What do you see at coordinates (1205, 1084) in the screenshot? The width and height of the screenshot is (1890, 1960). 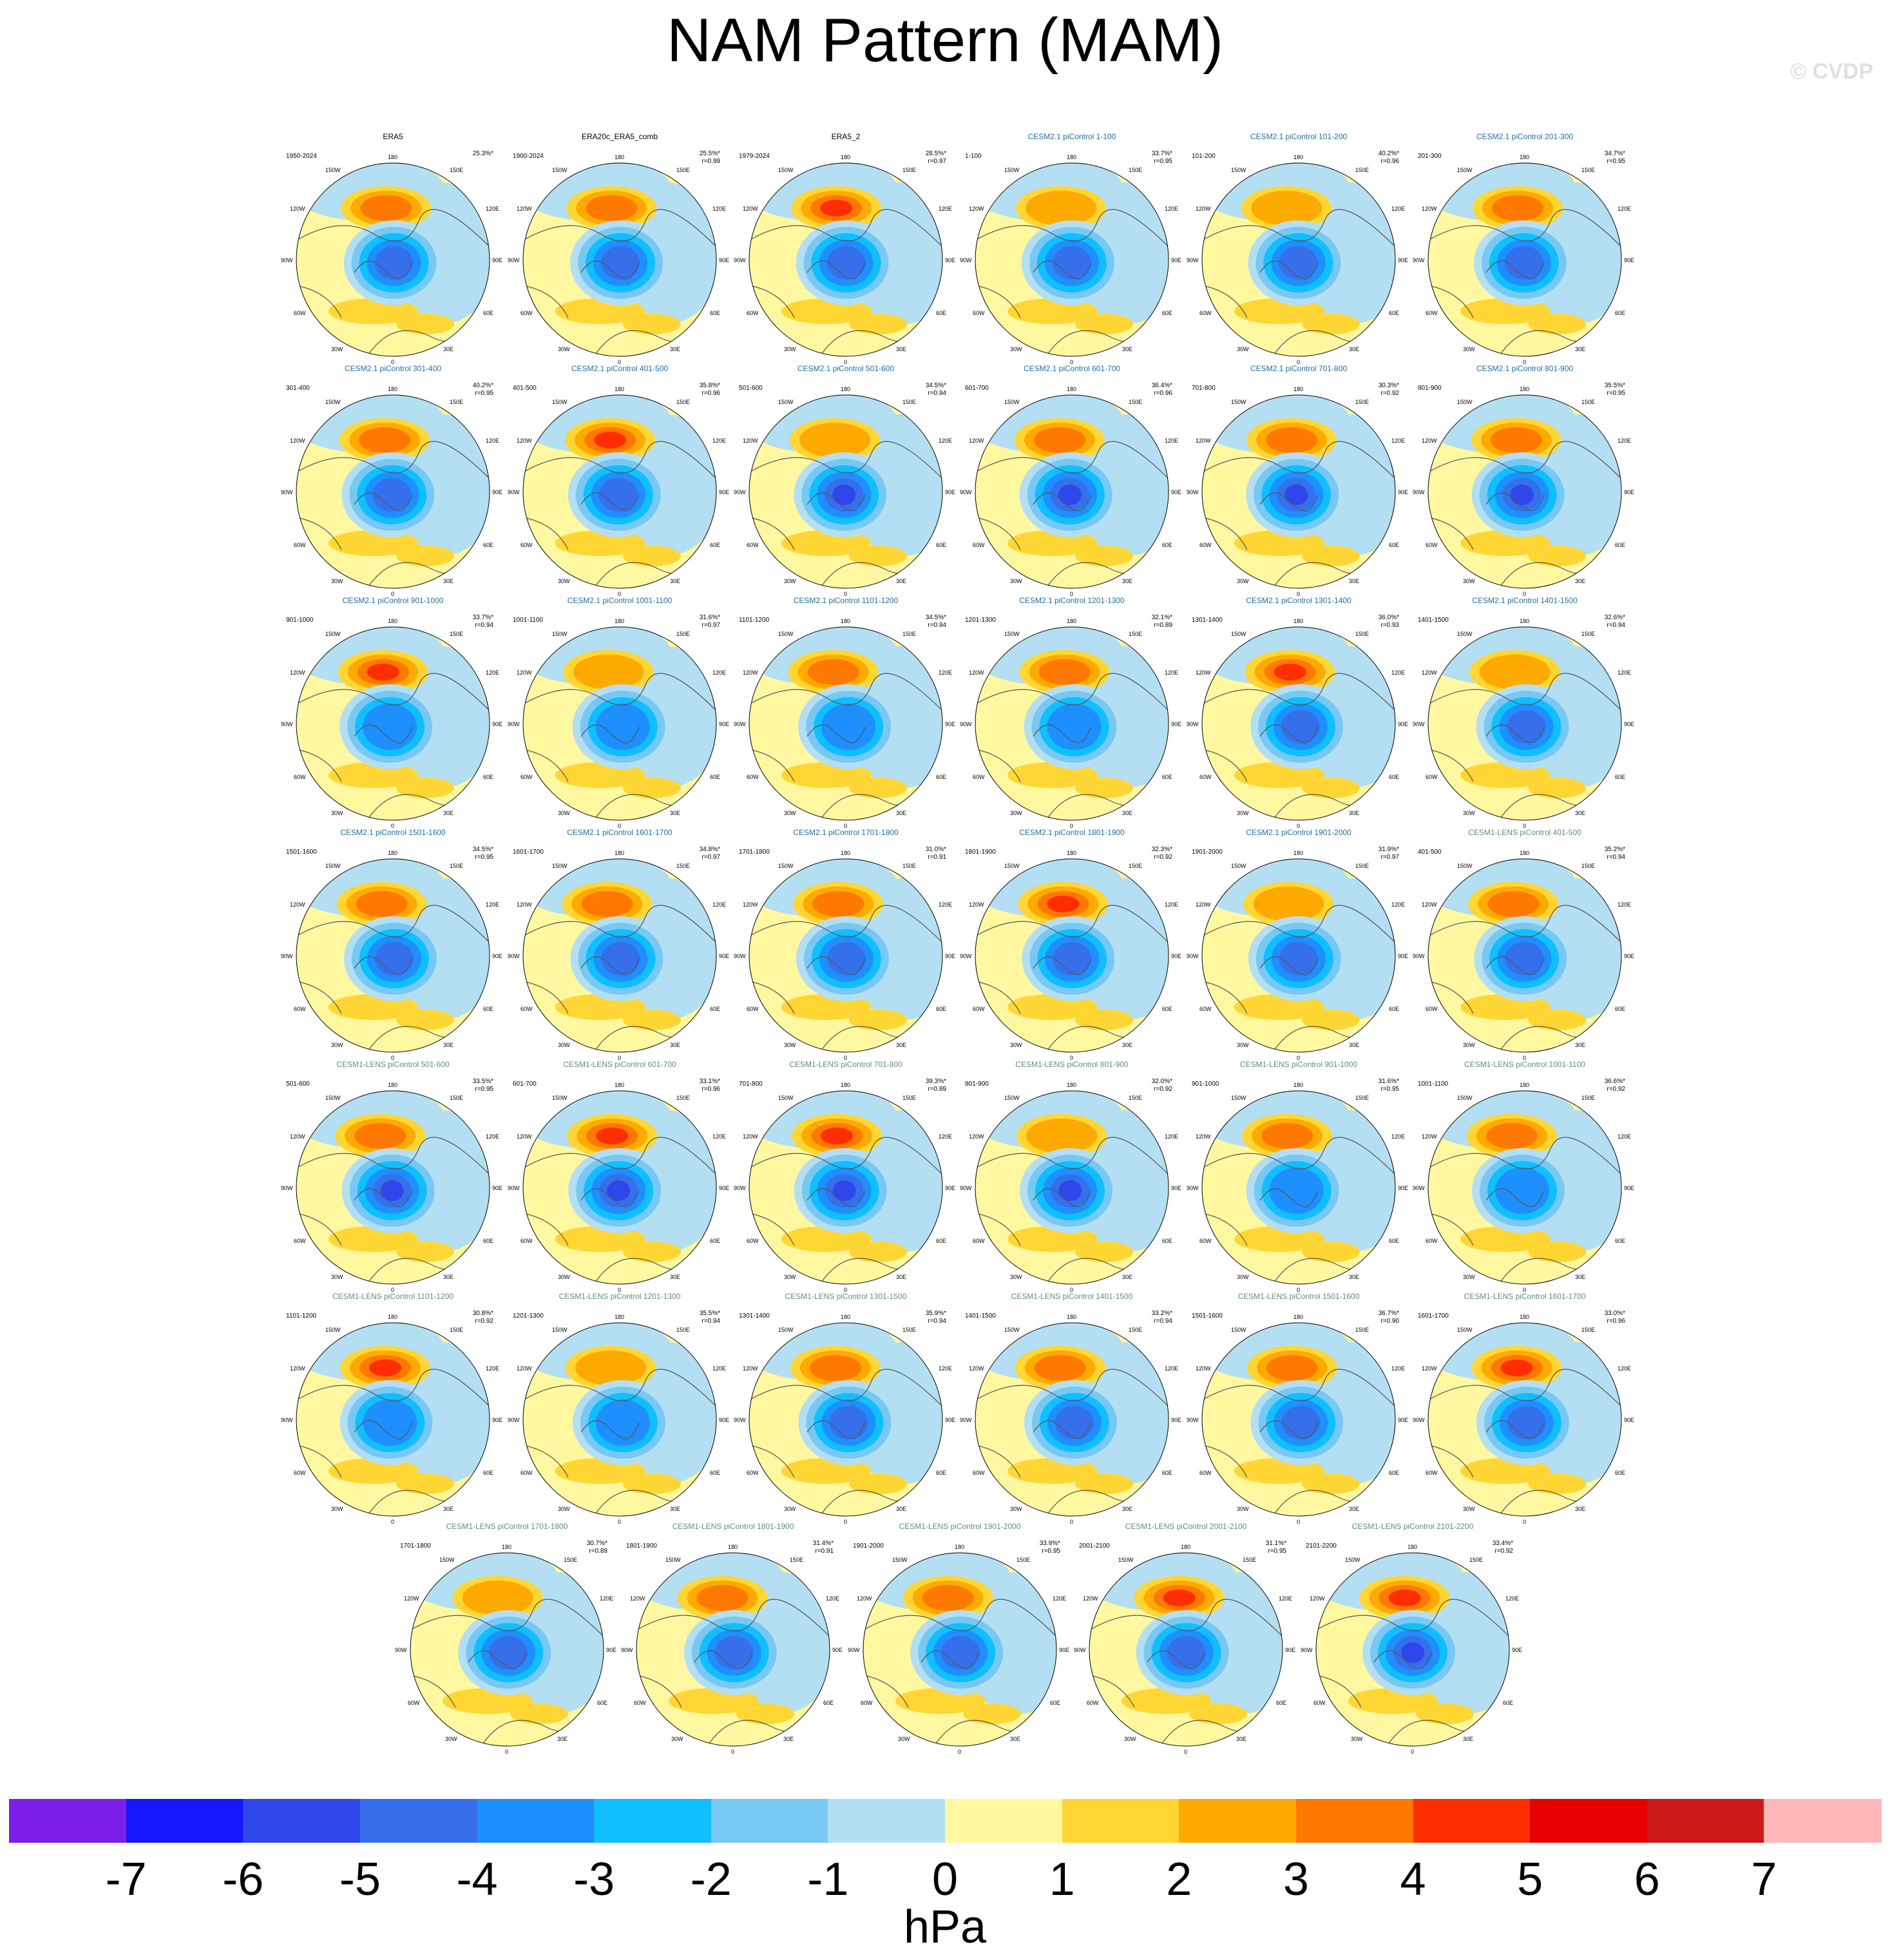 I see `panel-years: 901-1000` at bounding box center [1205, 1084].